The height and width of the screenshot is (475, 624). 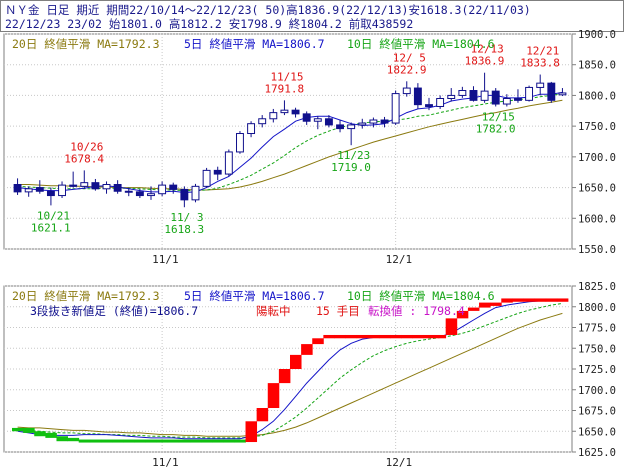 What do you see at coordinates (286, 76) in the screenshot?
I see `annotation-date: 11/15` at bounding box center [286, 76].